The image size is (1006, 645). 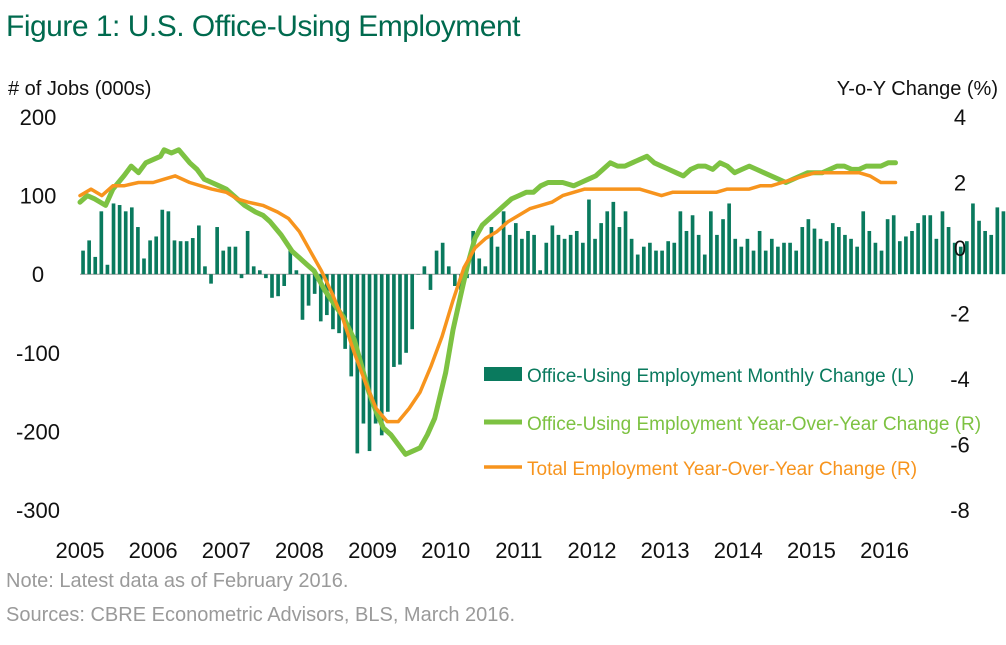 What do you see at coordinates (665, 550) in the screenshot?
I see `x-tick-label: 2013` at bounding box center [665, 550].